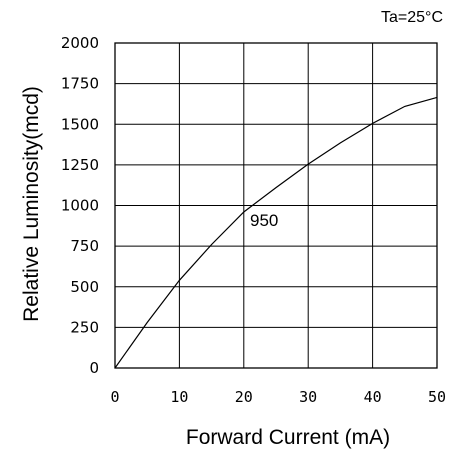 The width and height of the screenshot is (453, 454). I want to click on y-tick-label: 0, so click(94, 368).